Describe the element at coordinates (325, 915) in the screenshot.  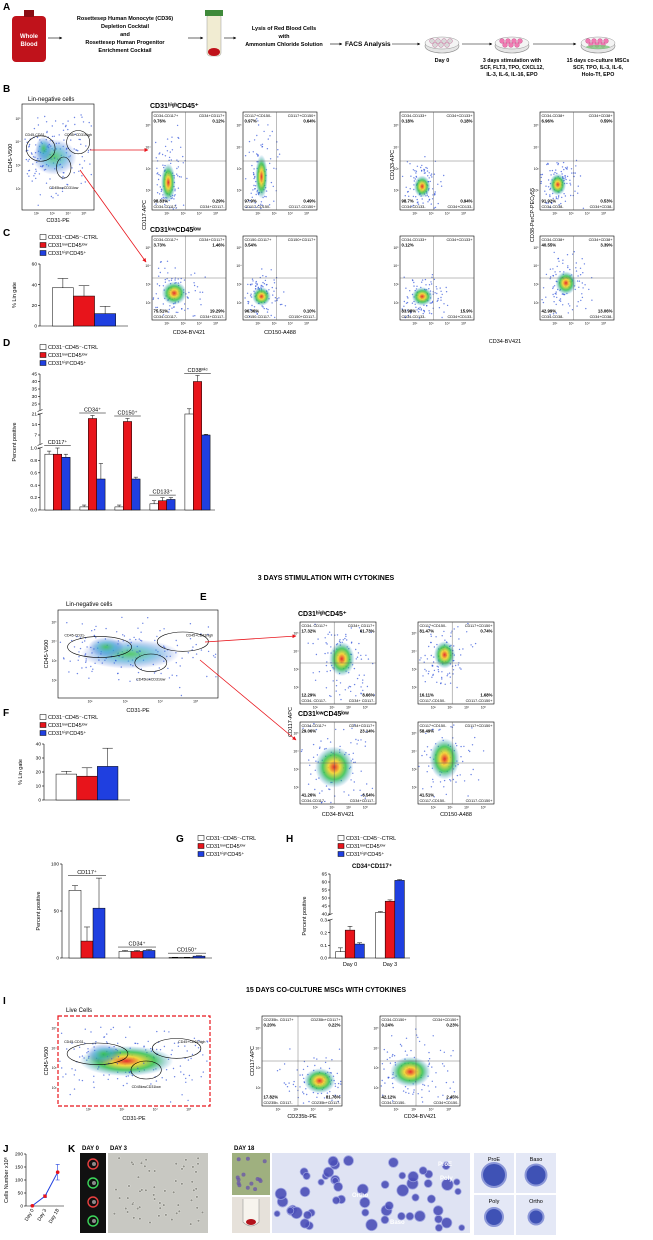
I see `y-tick-label: 40` at that location.